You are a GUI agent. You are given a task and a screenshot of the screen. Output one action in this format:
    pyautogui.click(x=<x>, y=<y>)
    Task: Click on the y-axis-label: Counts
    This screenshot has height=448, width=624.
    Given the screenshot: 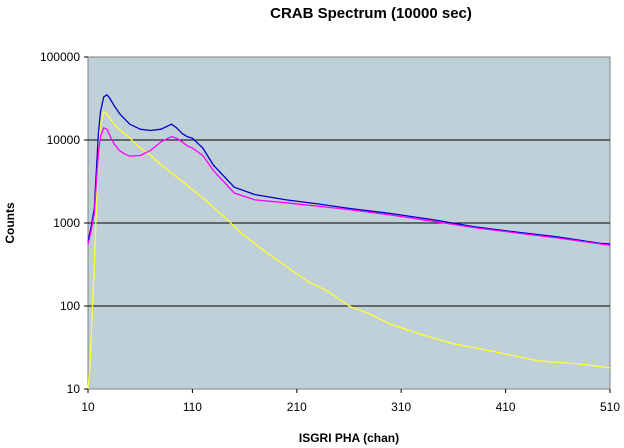 What is the action you would take?
    pyautogui.click(x=10, y=223)
    